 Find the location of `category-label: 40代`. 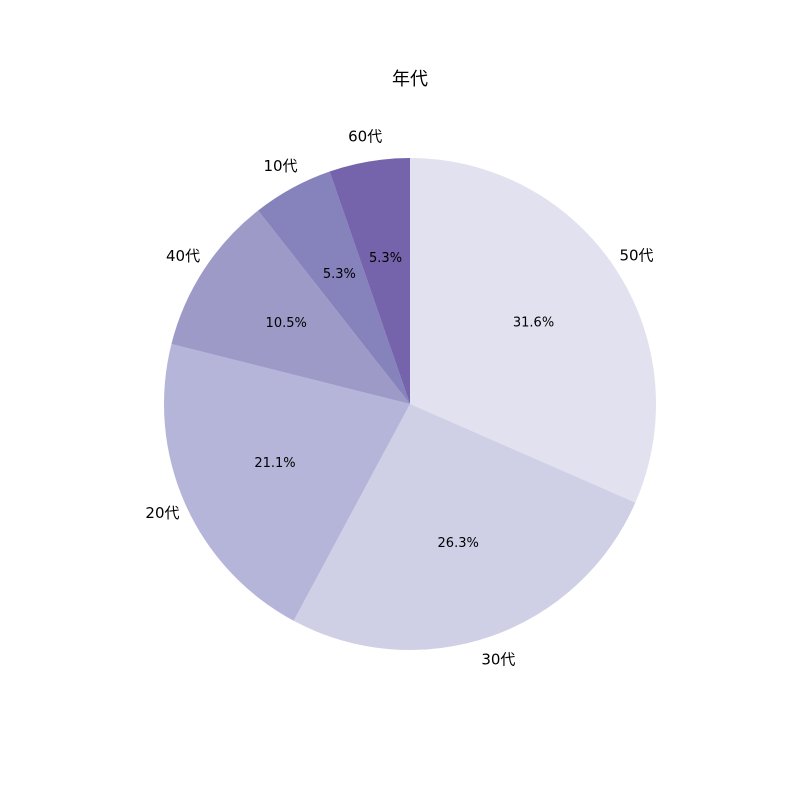

category-label: 40代 is located at coordinates (183, 256).